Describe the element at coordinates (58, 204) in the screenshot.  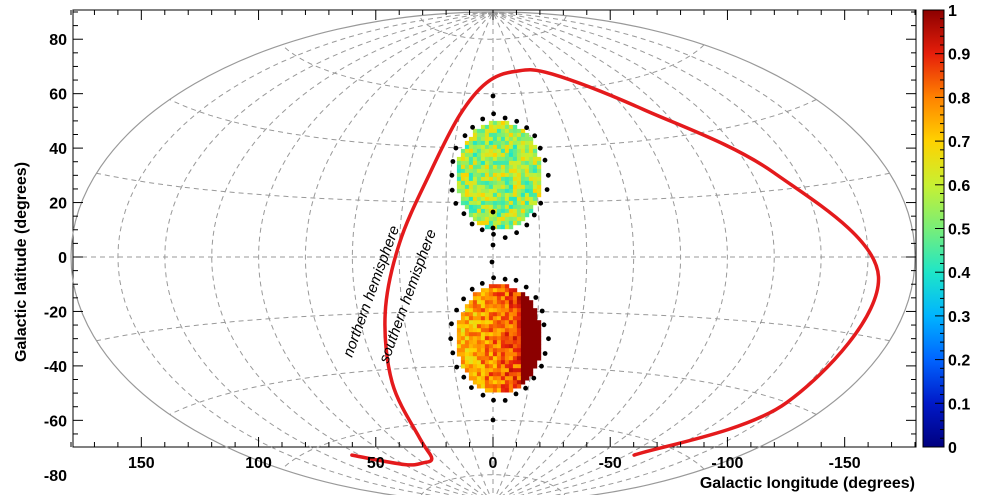
I see `y-tick-label: 20` at that location.